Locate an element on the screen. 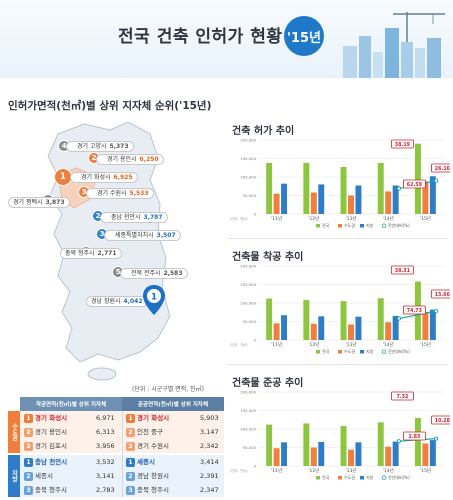  pin-label-sejong: 세종특별자치시 3,507 is located at coordinates (142, 235).